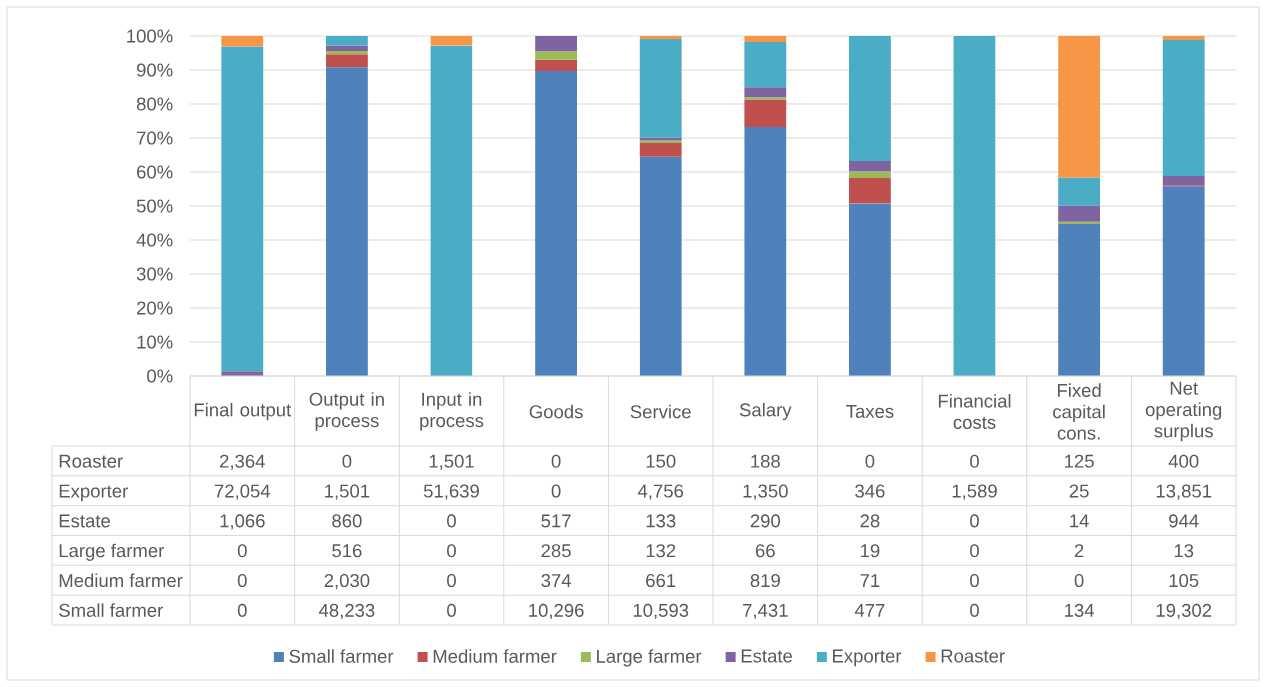  Describe the element at coordinates (661, 611) in the screenshot. I see `text: 10,593` at that location.